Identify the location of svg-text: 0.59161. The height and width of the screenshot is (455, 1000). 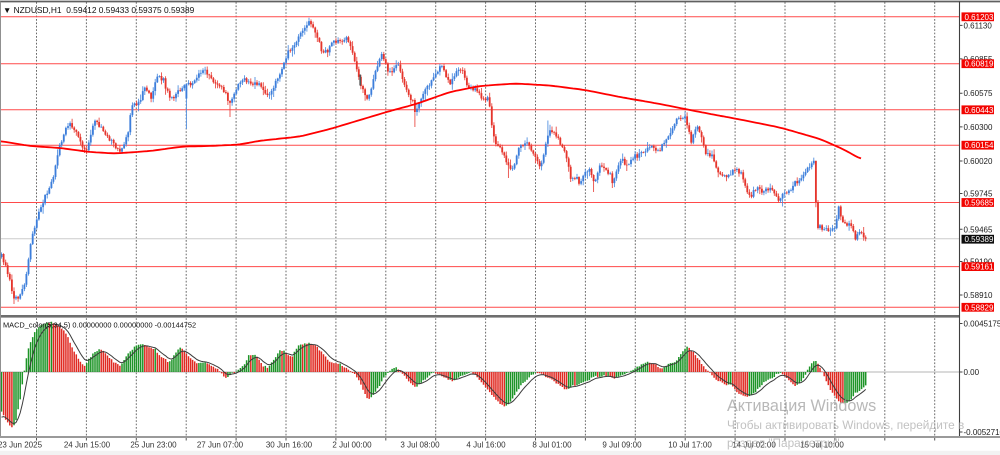
(979, 267).